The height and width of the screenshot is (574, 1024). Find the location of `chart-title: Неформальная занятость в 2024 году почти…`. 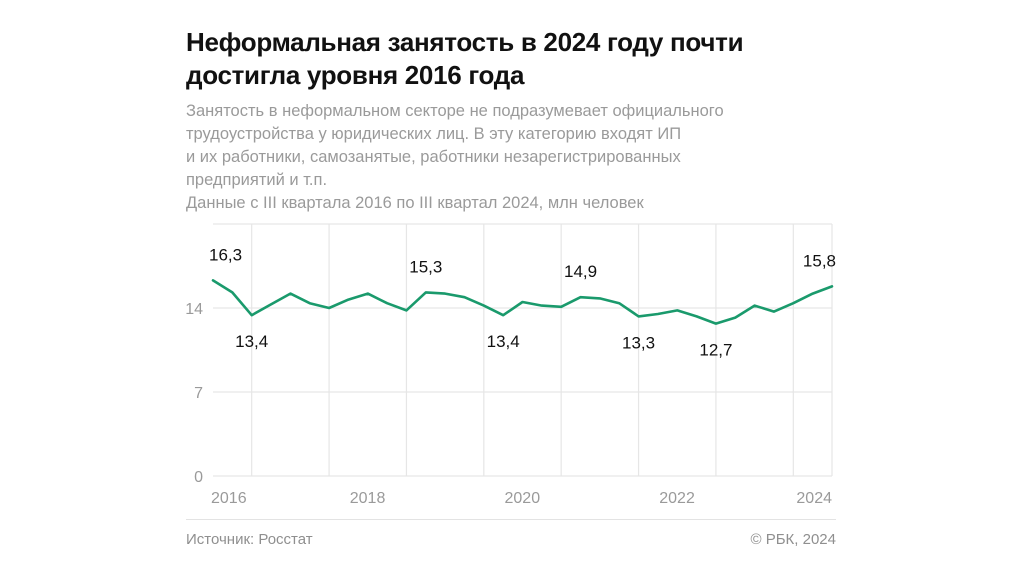

chart-title: Неформальная занятость в 2024 году почти… is located at coordinates (506, 59).